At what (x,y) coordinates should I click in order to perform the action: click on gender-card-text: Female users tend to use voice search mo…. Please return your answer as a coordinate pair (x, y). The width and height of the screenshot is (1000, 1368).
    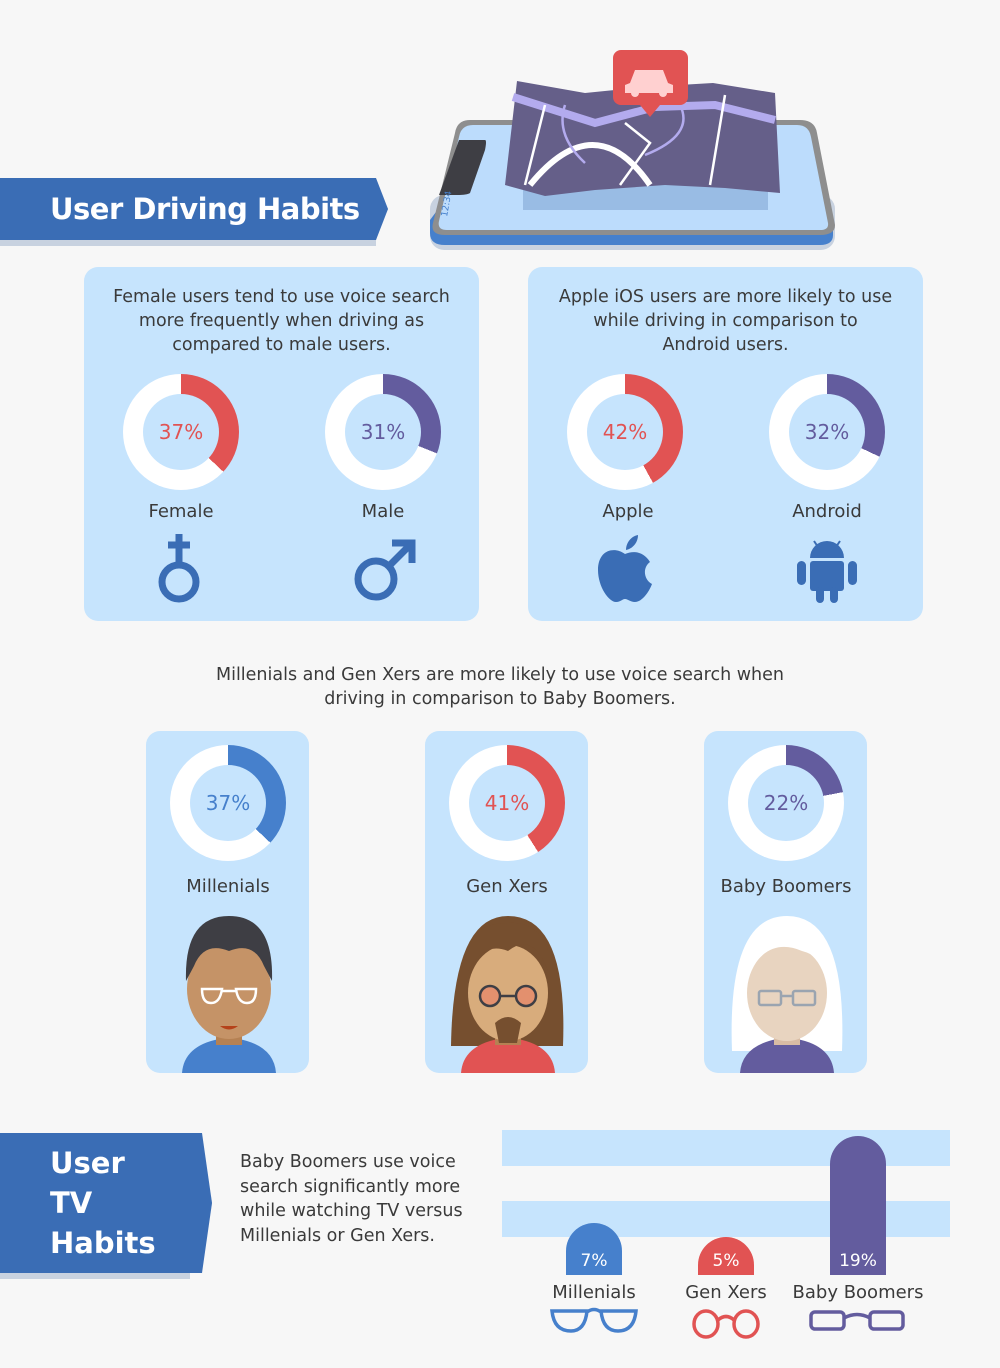
    Looking at the image, I should click on (281, 321).